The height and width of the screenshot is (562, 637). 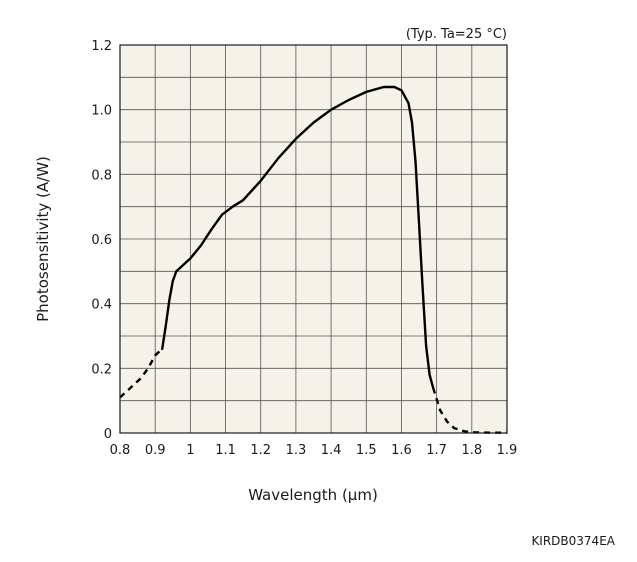 I want to click on x-tick-label: 0.8, so click(x=120, y=450).